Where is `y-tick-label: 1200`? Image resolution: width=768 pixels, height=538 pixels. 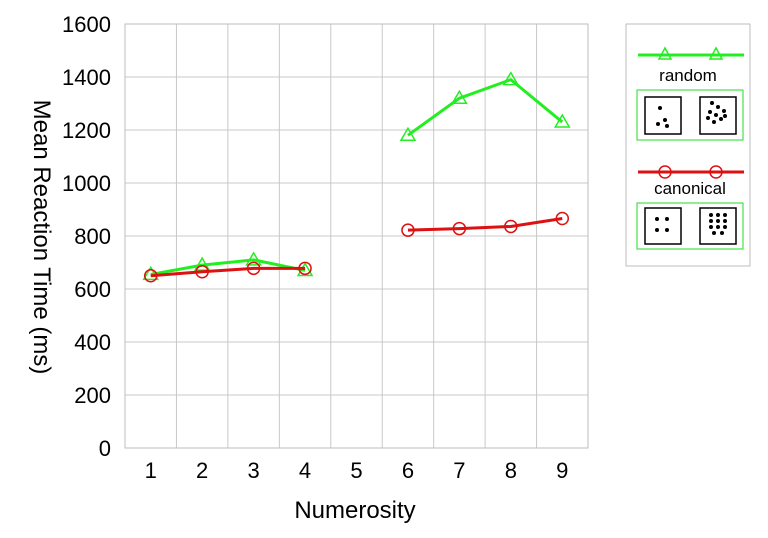
y-tick-label: 1200 is located at coordinates (86, 130).